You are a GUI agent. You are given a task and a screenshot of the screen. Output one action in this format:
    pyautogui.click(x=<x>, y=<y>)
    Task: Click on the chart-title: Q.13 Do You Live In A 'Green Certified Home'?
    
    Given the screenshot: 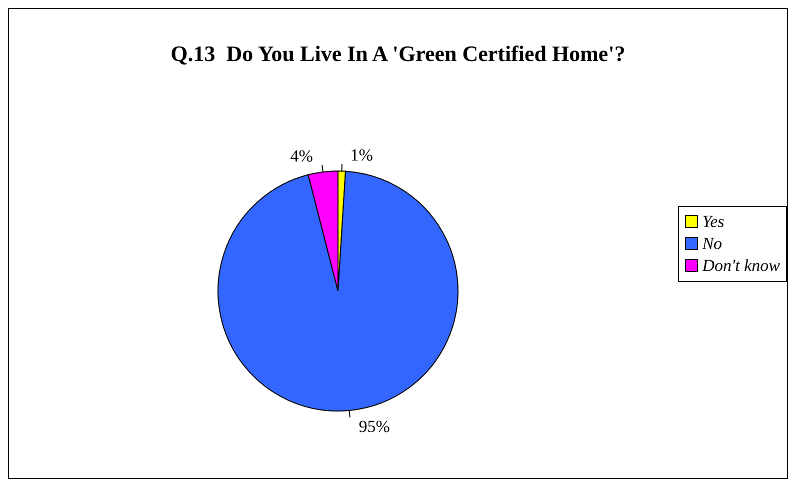 What is the action you would take?
    pyautogui.click(x=398, y=54)
    